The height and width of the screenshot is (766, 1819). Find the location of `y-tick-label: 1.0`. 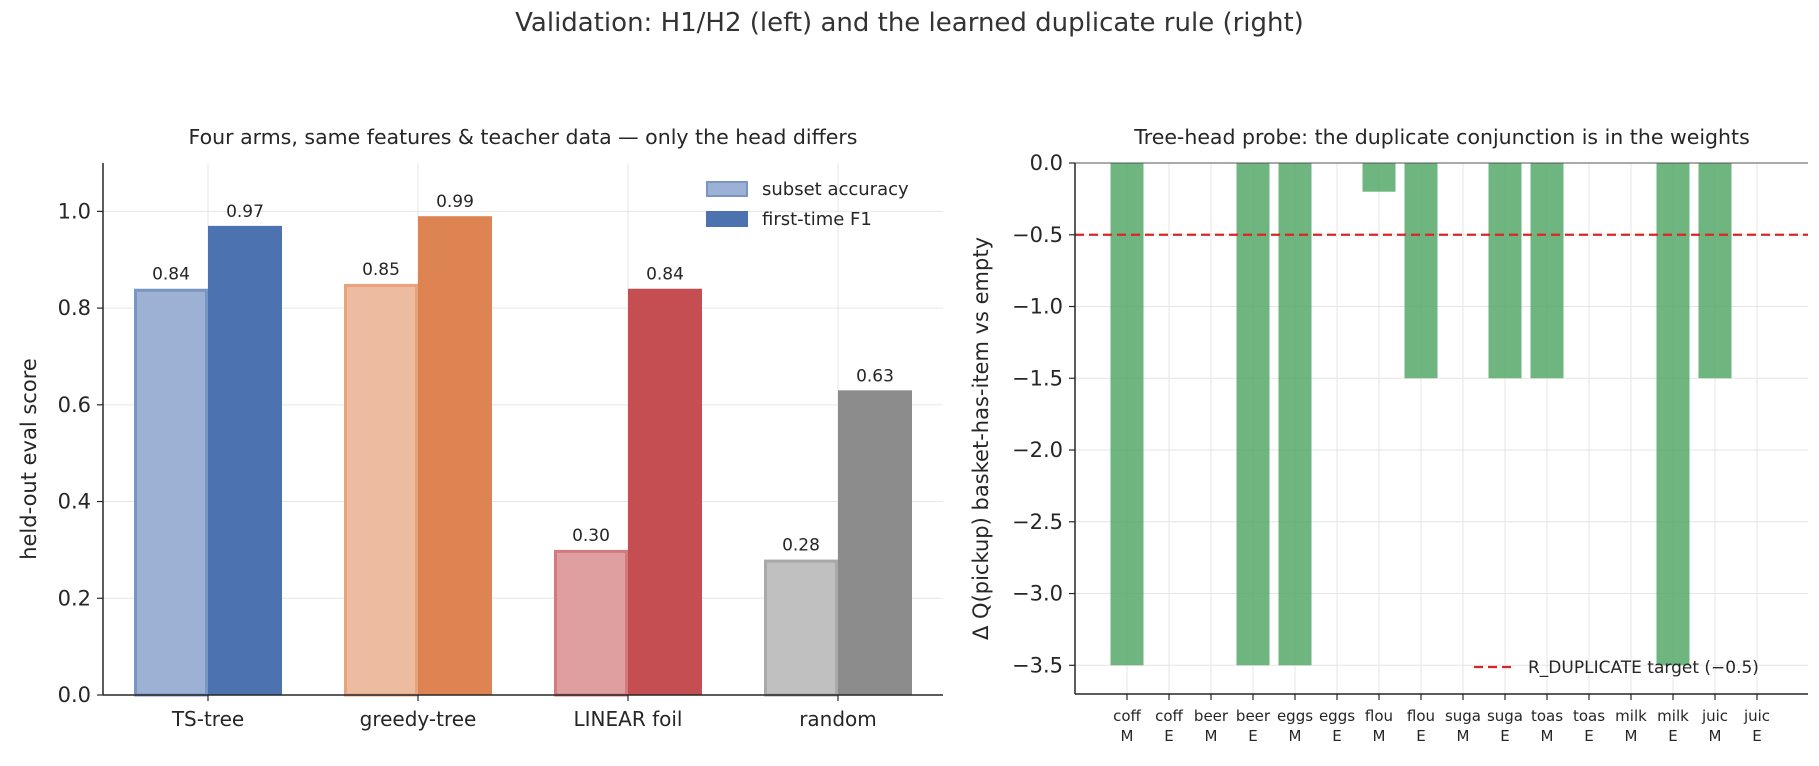

y-tick-label: 1.0 is located at coordinates (74, 211).